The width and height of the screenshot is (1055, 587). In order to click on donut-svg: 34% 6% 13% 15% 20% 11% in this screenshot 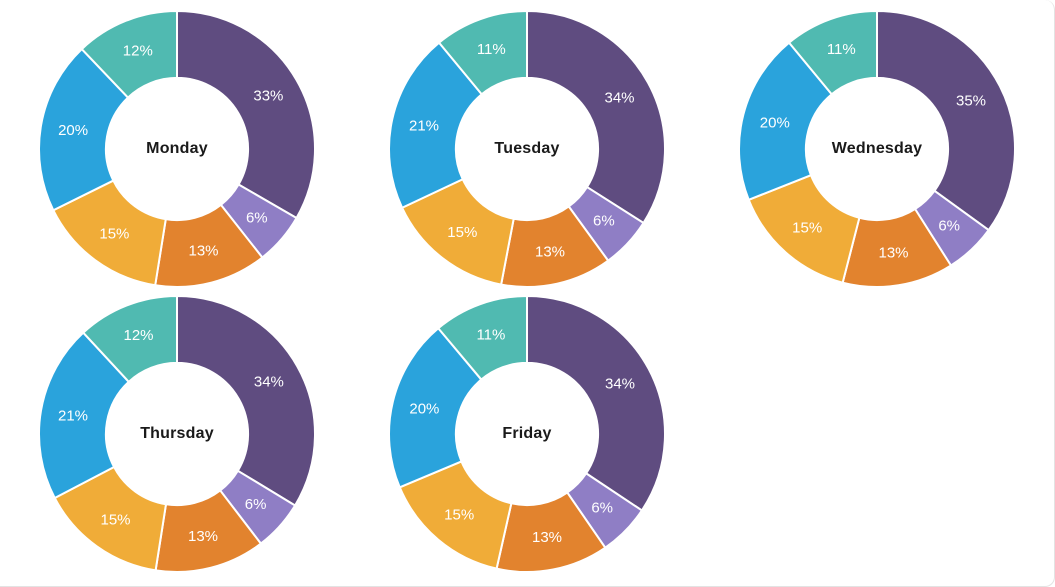, I will do `click(527, 433)`.